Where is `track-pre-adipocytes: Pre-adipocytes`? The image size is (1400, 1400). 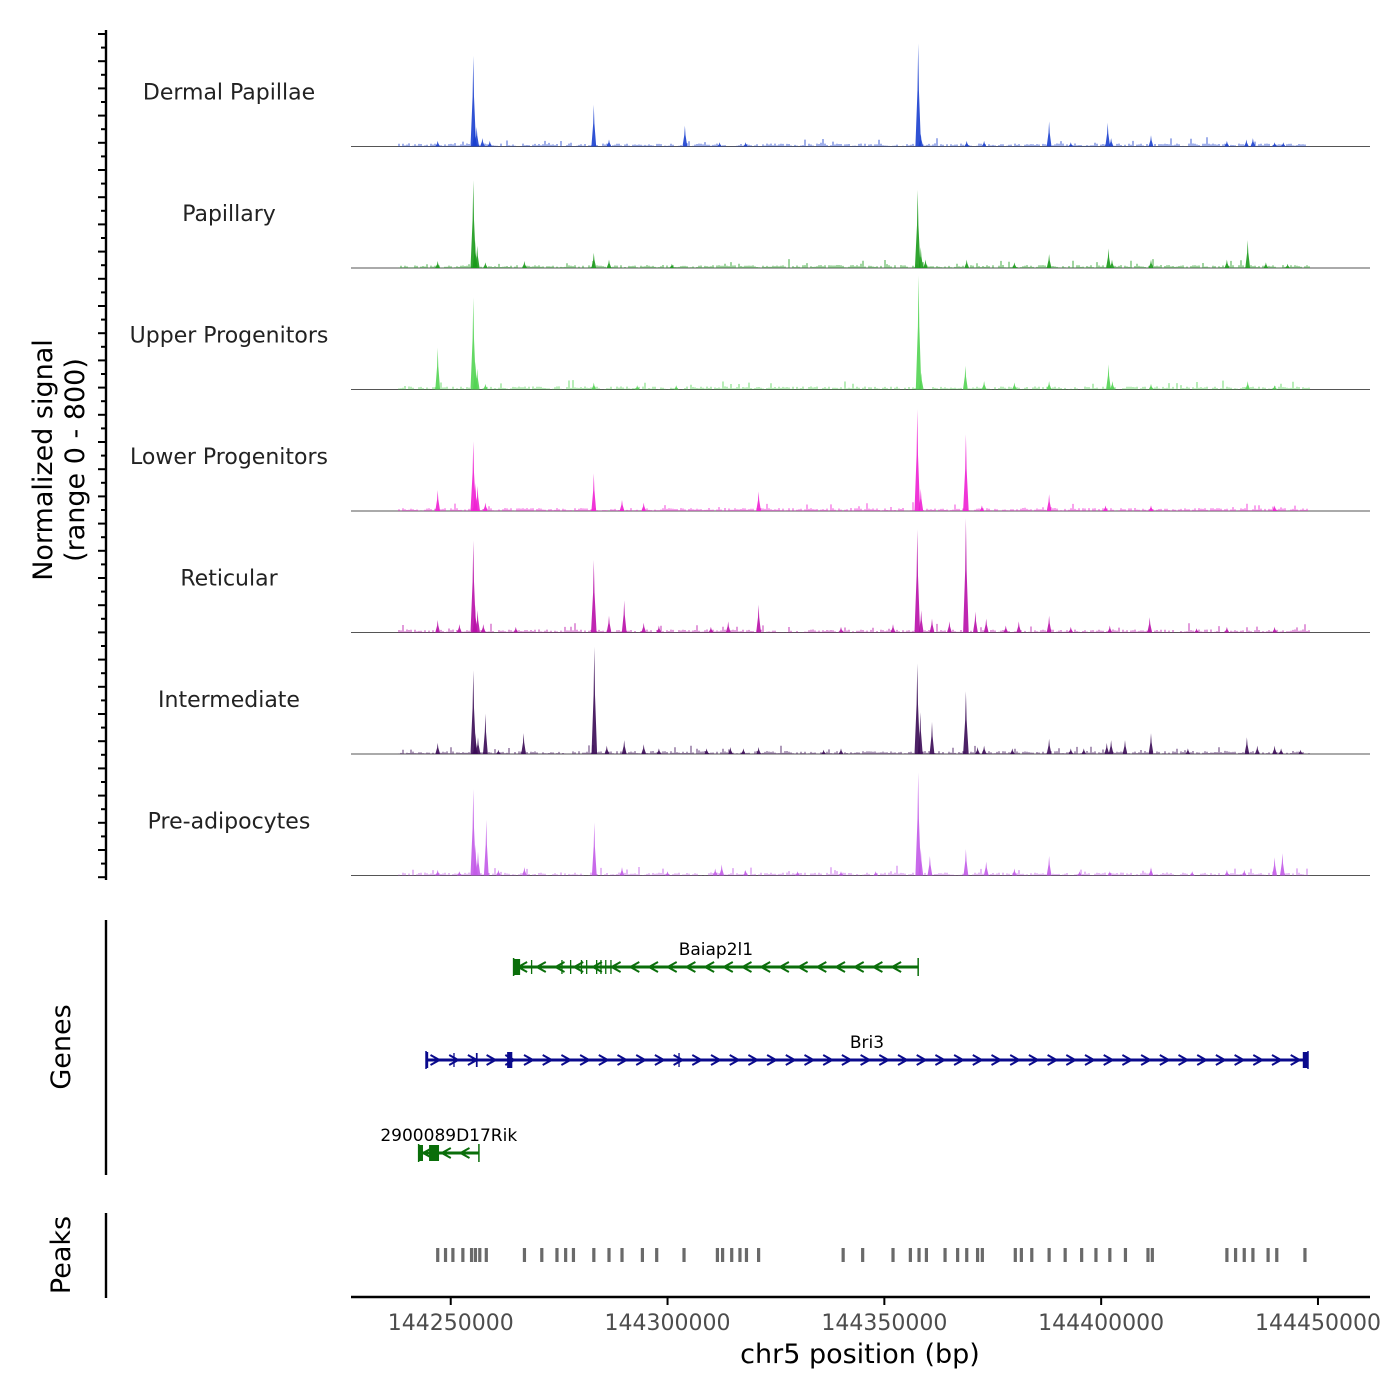 track-pre-adipocytes: Pre-adipocytes is located at coordinates (759, 824).